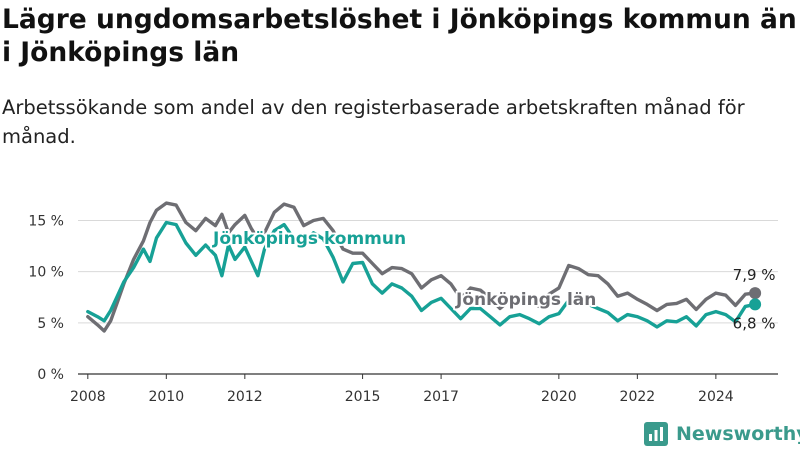 This screenshot has height=450, width=800. I want to click on x-tick-label: 2015, so click(363, 397).